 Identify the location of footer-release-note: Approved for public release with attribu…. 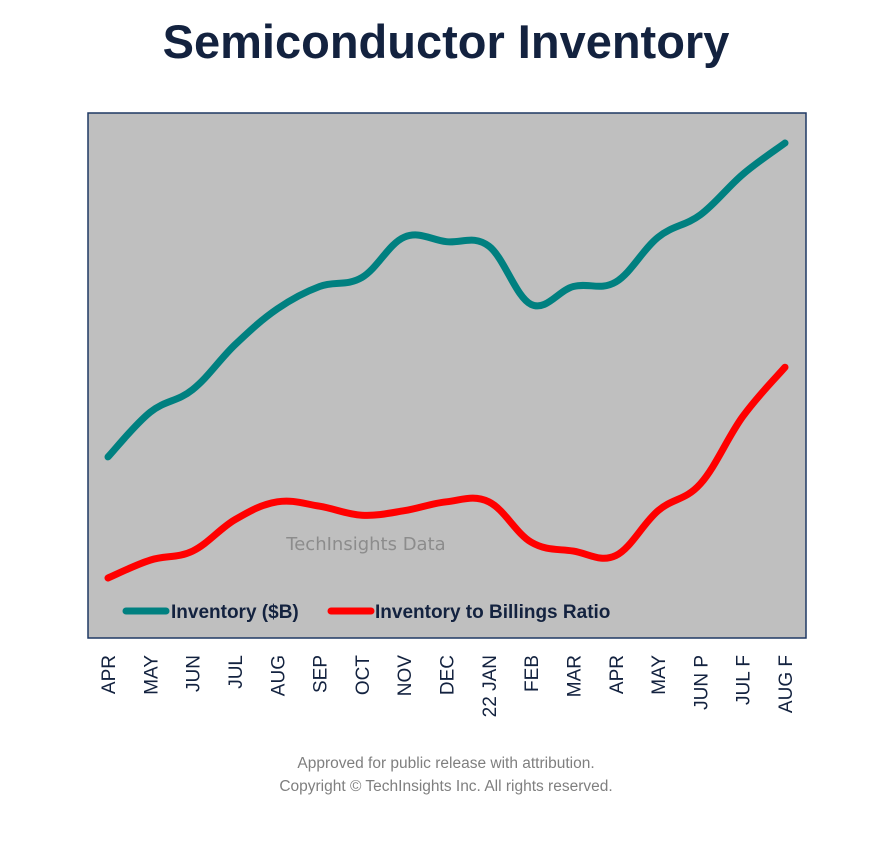
(446, 763).